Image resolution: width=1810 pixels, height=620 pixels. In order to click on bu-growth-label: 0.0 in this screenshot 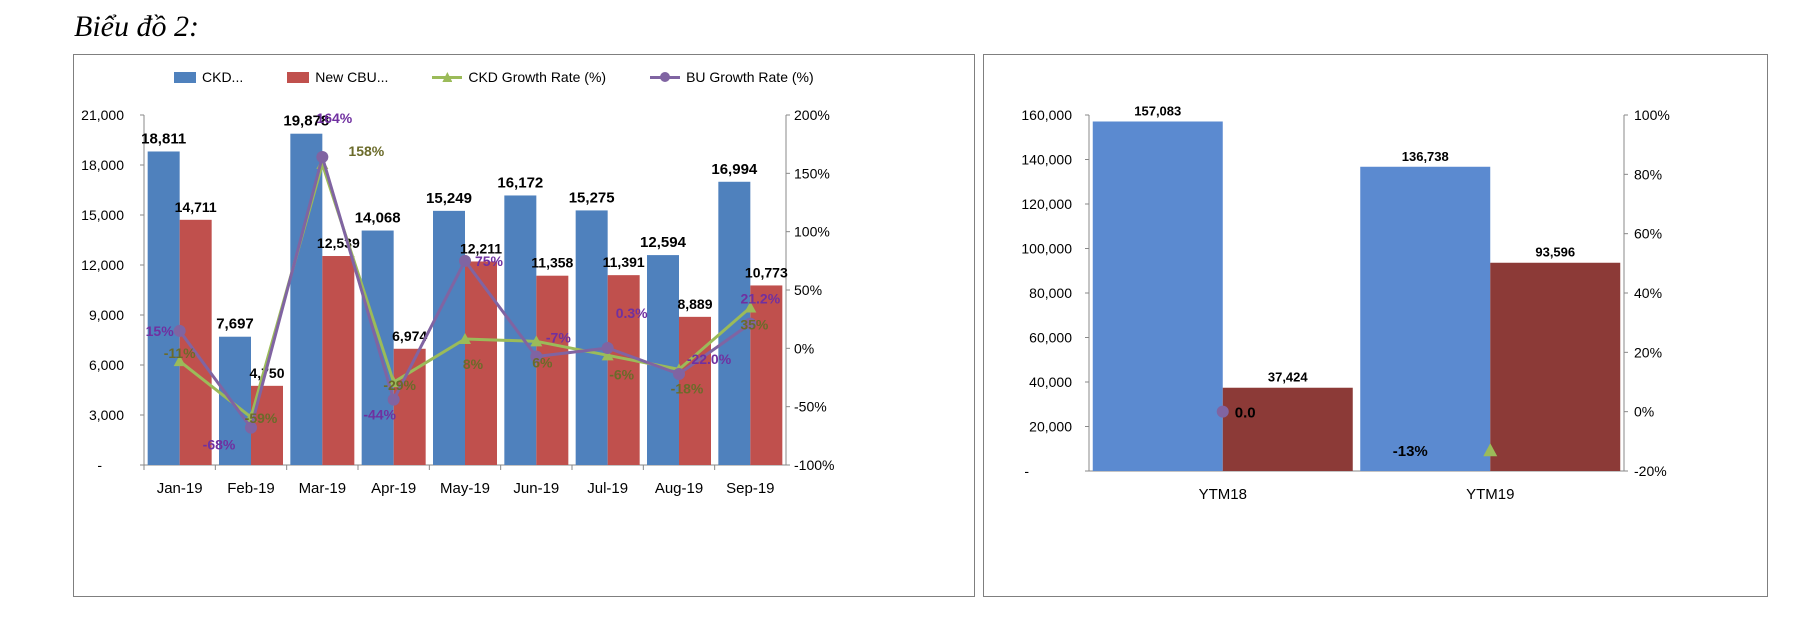, I will do `click(1245, 413)`.